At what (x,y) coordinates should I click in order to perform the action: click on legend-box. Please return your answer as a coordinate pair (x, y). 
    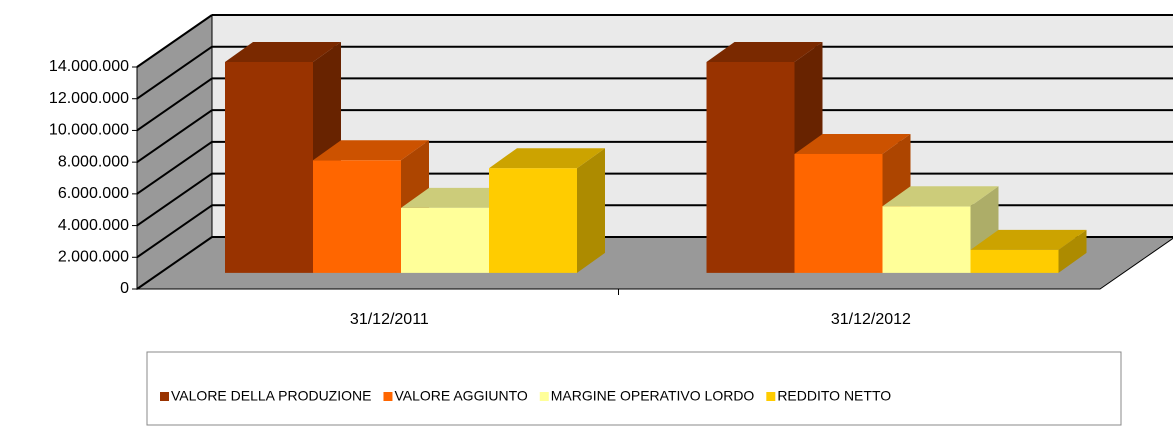
    Looking at the image, I should click on (634, 388).